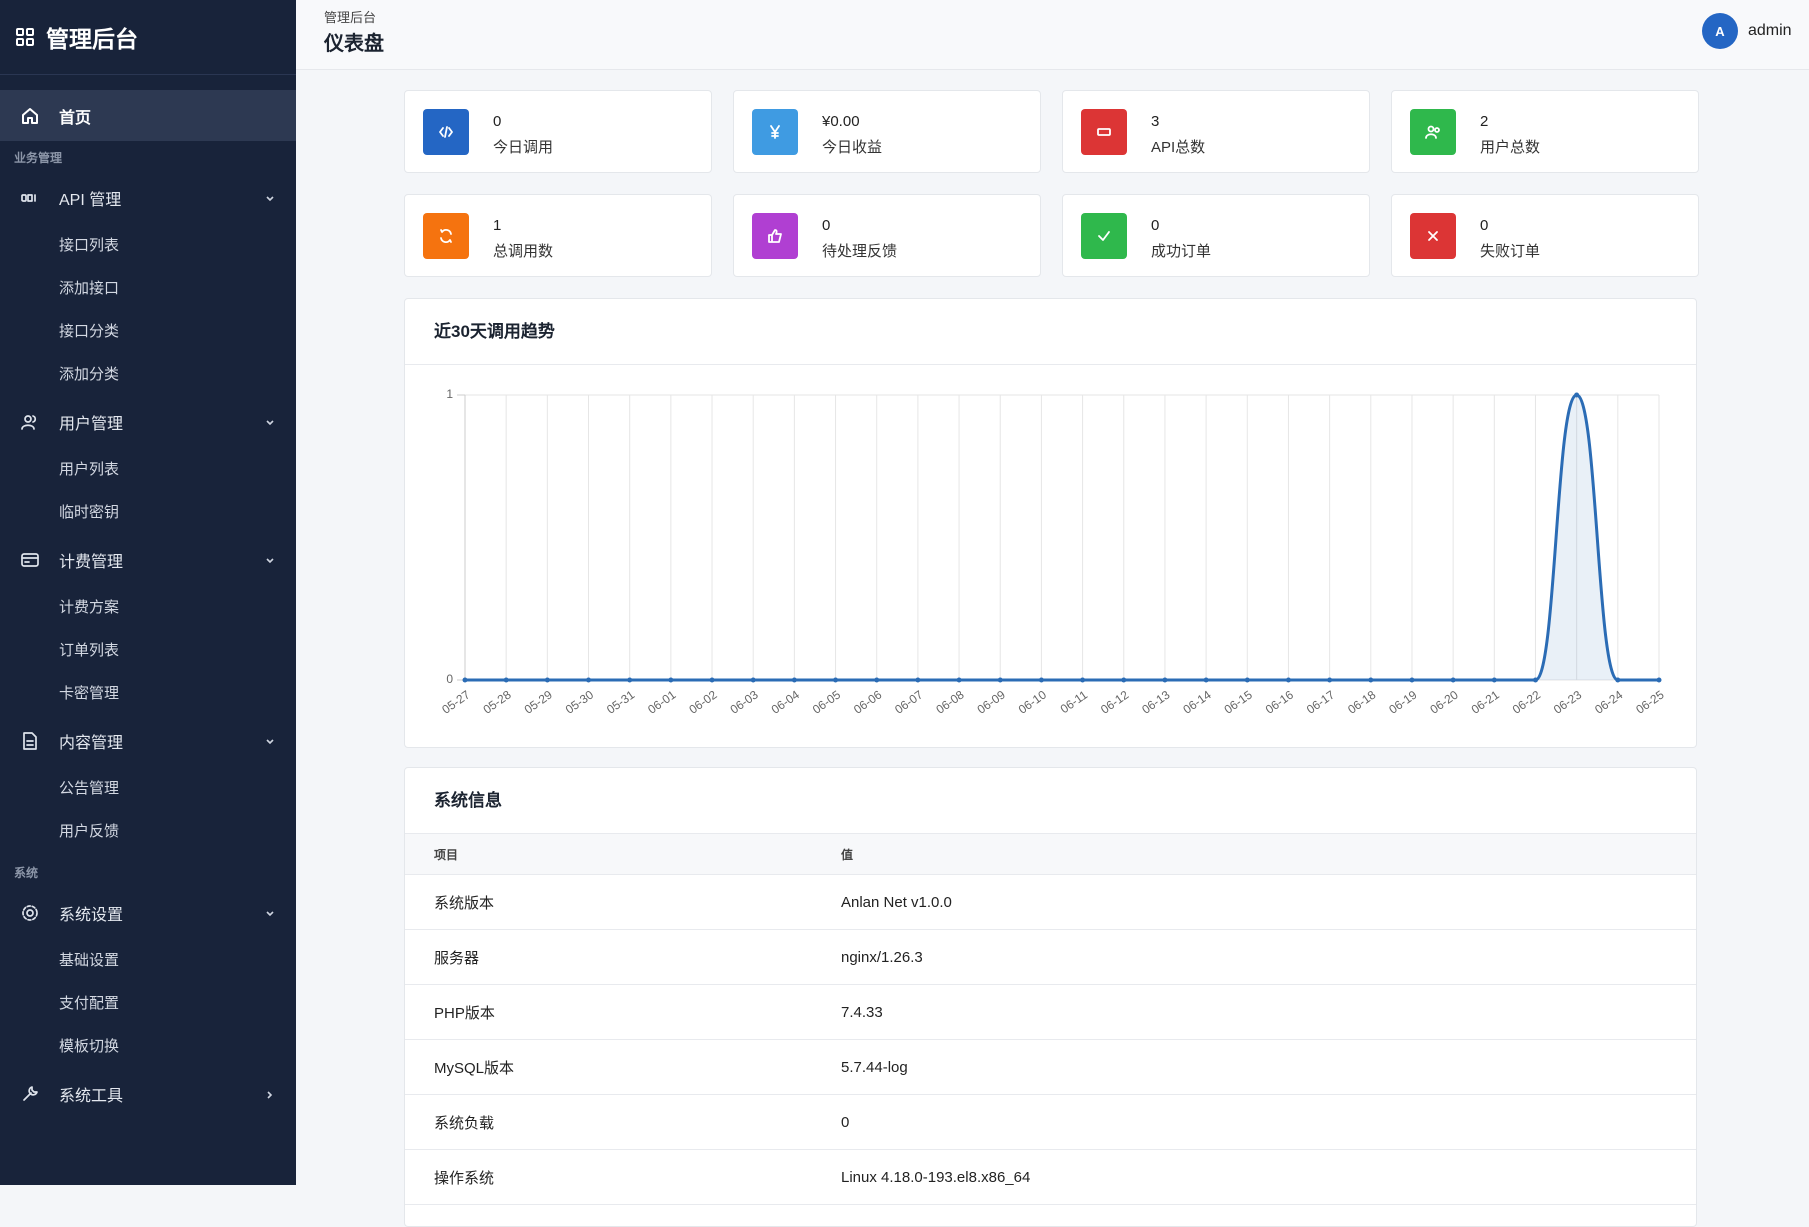 Image resolution: width=1809 pixels, height=1227 pixels. What do you see at coordinates (1567, 701) in the screenshot?
I see `x-tick-label: 06-23` at bounding box center [1567, 701].